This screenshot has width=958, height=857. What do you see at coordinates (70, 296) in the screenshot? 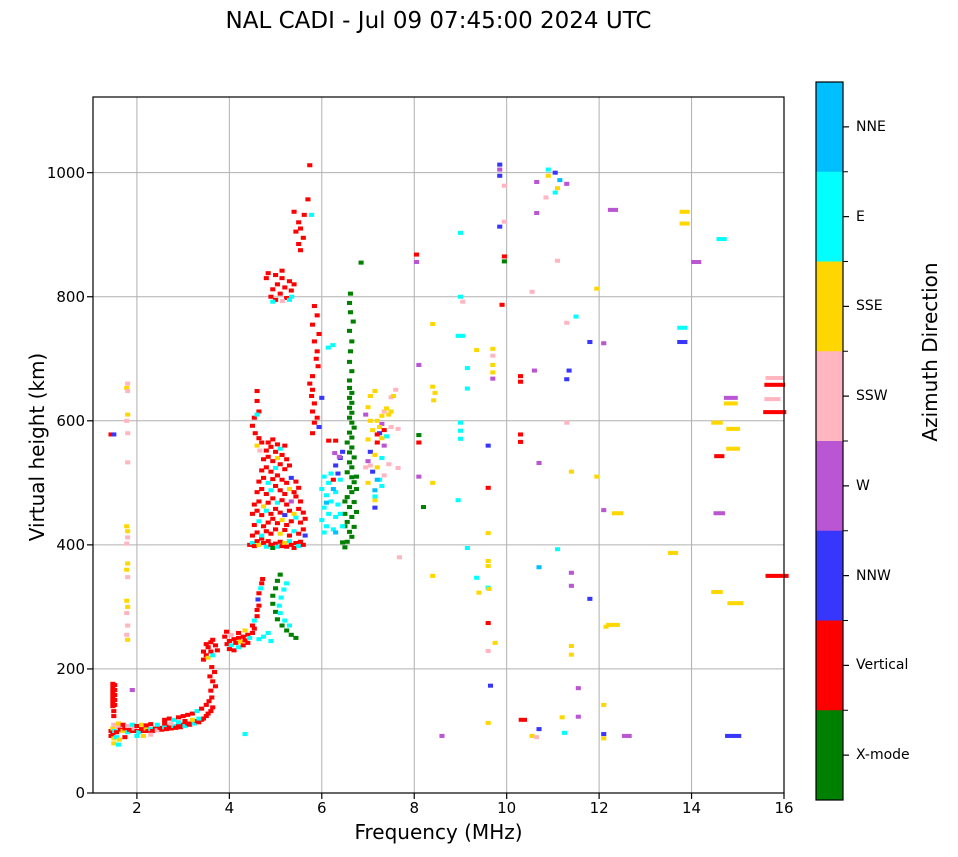
I see `y-tick-label: 800` at bounding box center [70, 296].